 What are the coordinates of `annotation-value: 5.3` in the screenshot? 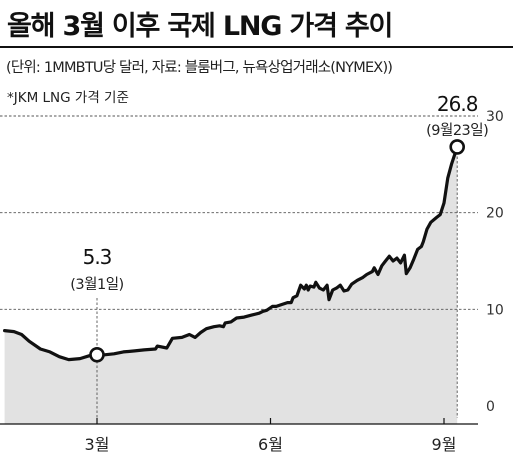 It's located at (97, 257).